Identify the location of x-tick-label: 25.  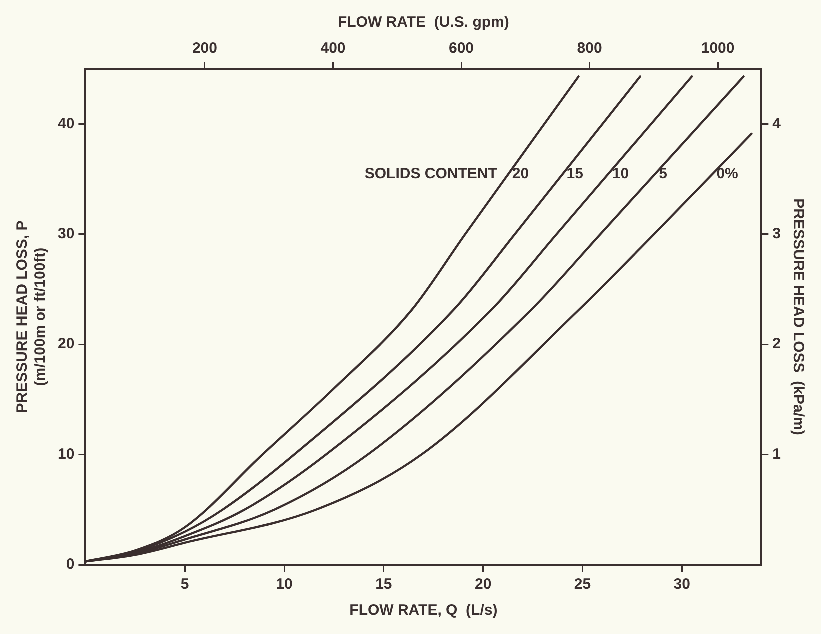
(583, 585).